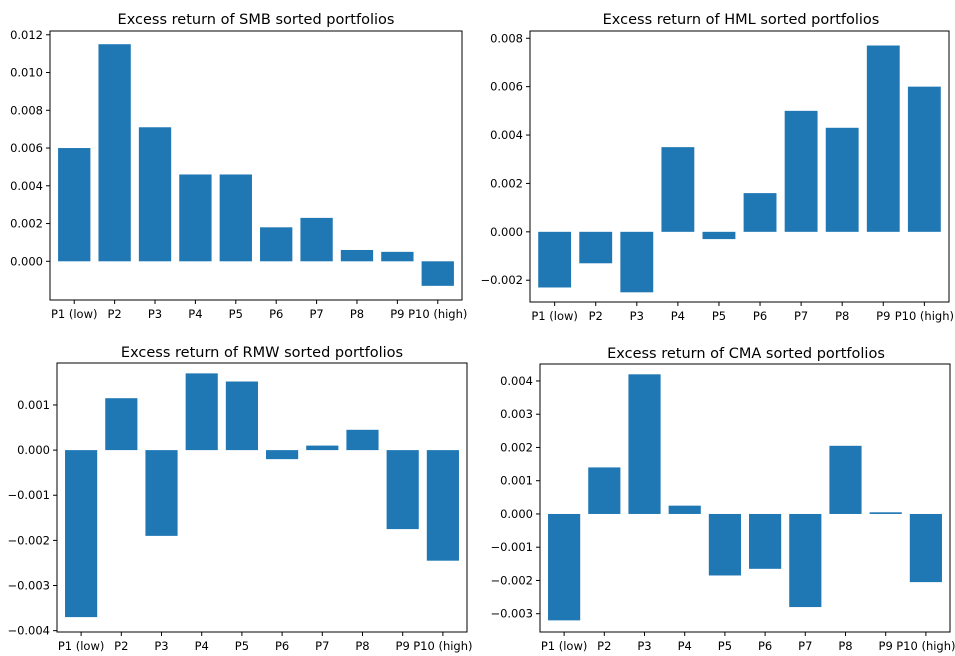  I want to click on y-tick-label: 0.006, so click(26, 148).